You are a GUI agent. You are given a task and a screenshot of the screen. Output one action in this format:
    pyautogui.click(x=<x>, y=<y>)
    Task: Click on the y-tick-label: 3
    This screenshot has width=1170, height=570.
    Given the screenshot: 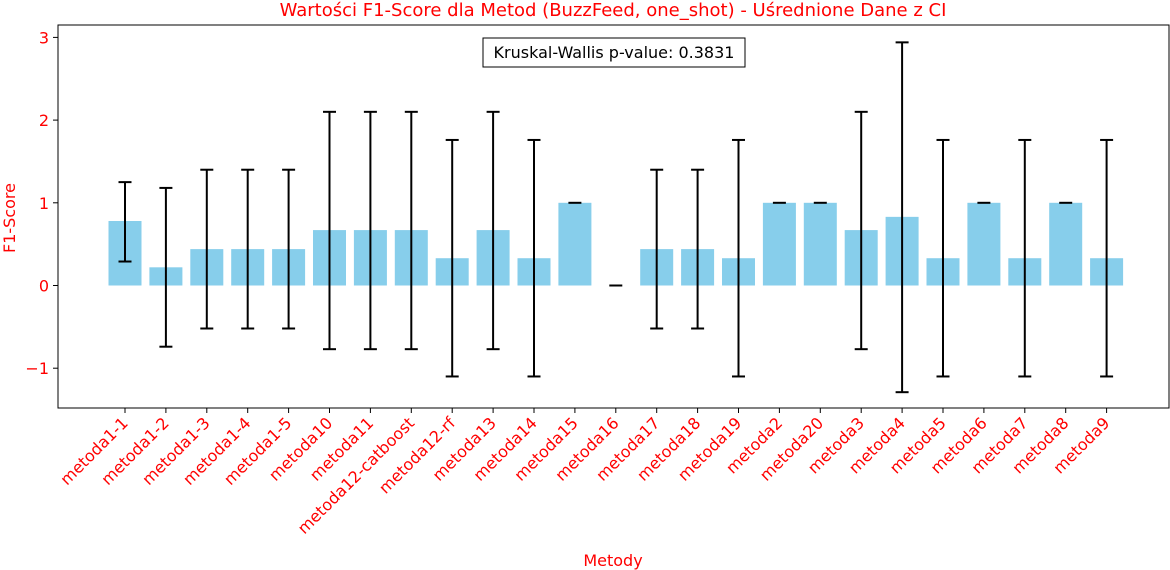 What is the action you would take?
    pyautogui.click(x=44, y=37)
    